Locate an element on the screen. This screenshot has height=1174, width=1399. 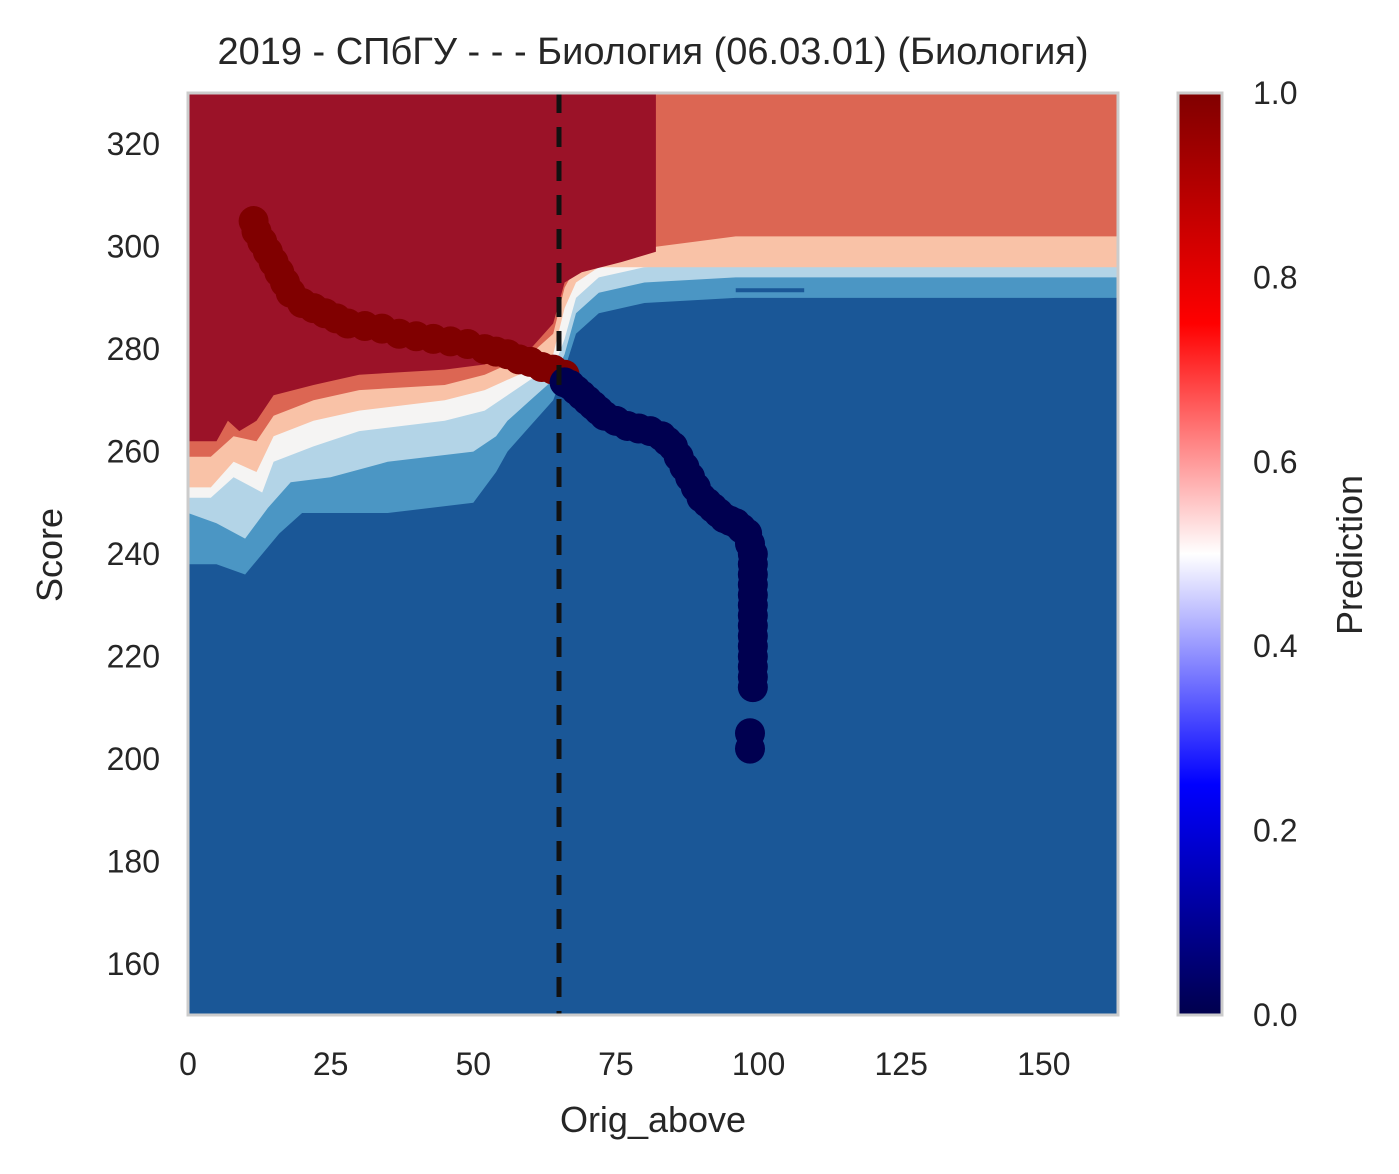
y-tick-label: 300 is located at coordinates (133, 247).